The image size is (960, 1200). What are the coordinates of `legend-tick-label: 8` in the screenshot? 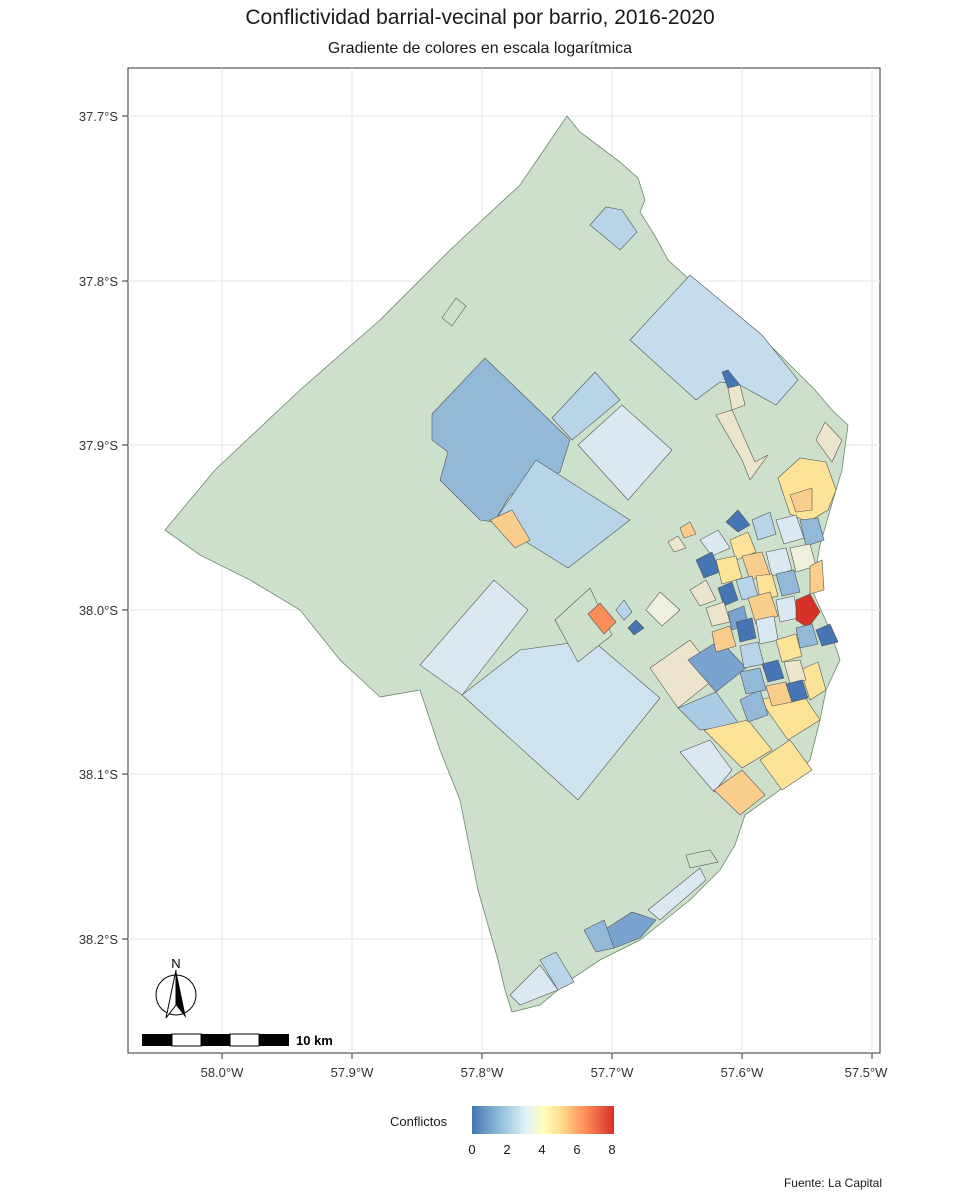 It's located at (612, 1149).